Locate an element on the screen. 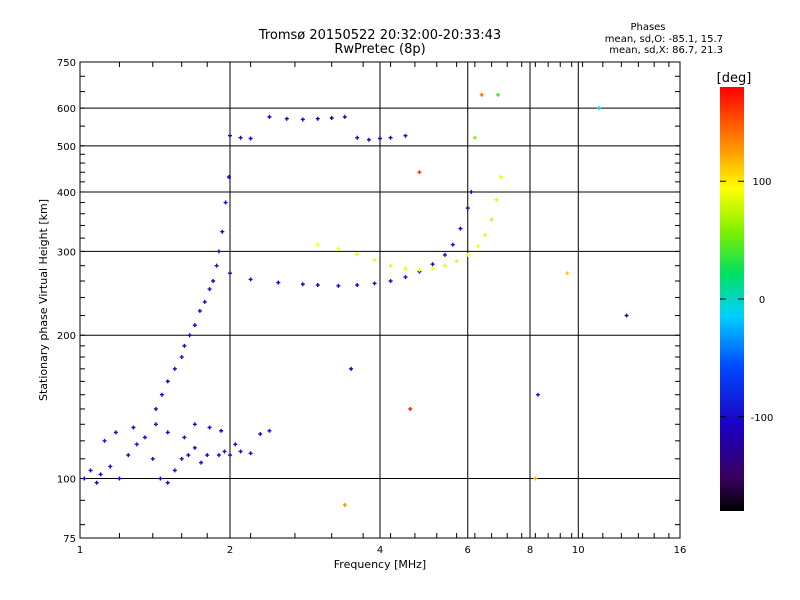 The image size is (800, 600). colorbar-tick-label: -100 is located at coordinates (762, 418).